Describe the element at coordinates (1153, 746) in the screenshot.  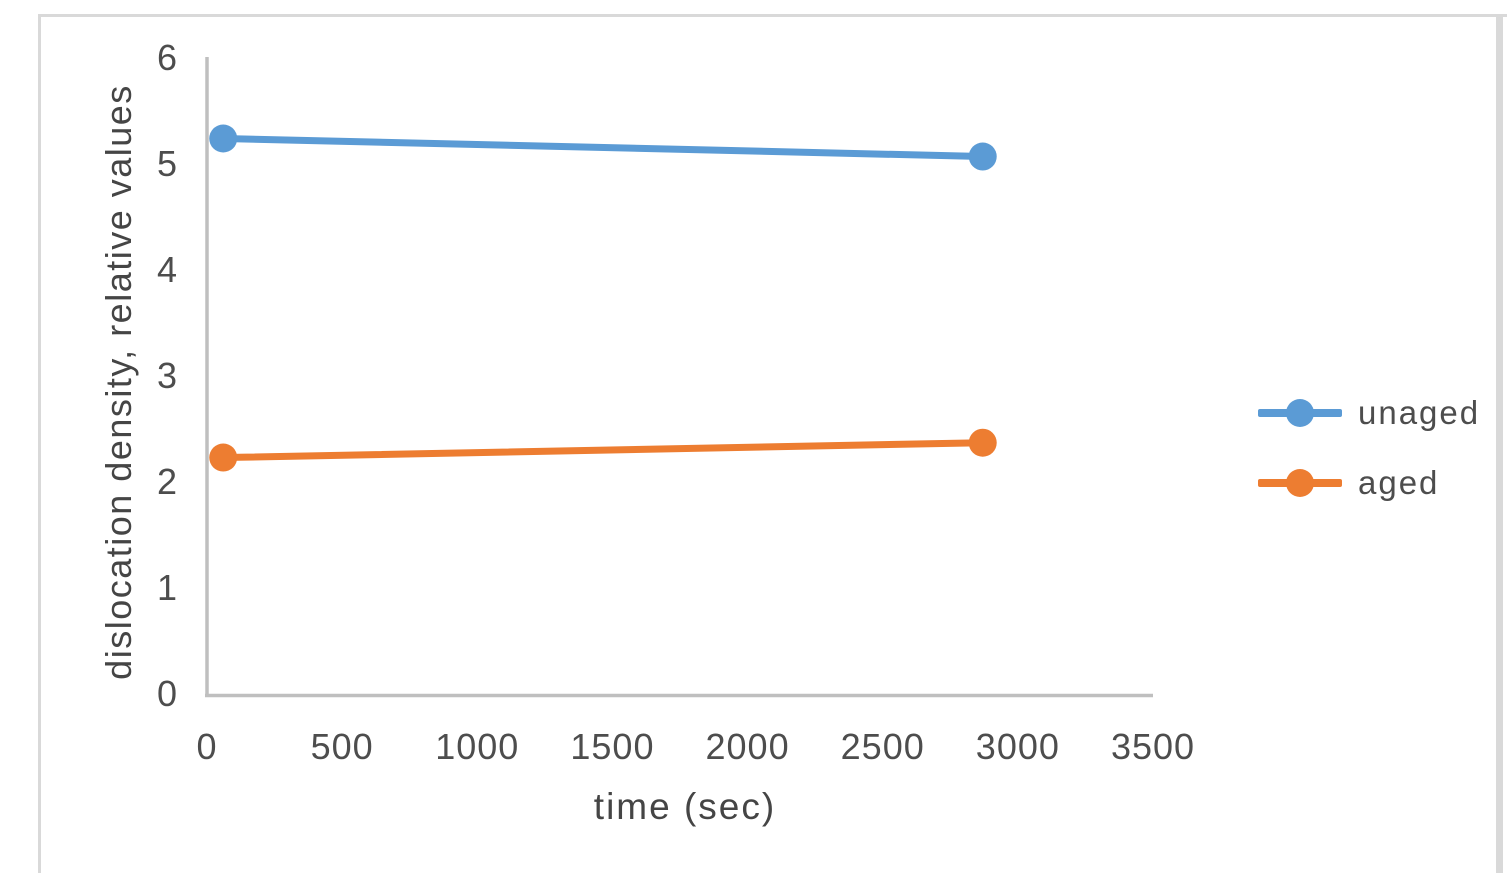
I see `x-tick-label-3500: 3500` at that location.